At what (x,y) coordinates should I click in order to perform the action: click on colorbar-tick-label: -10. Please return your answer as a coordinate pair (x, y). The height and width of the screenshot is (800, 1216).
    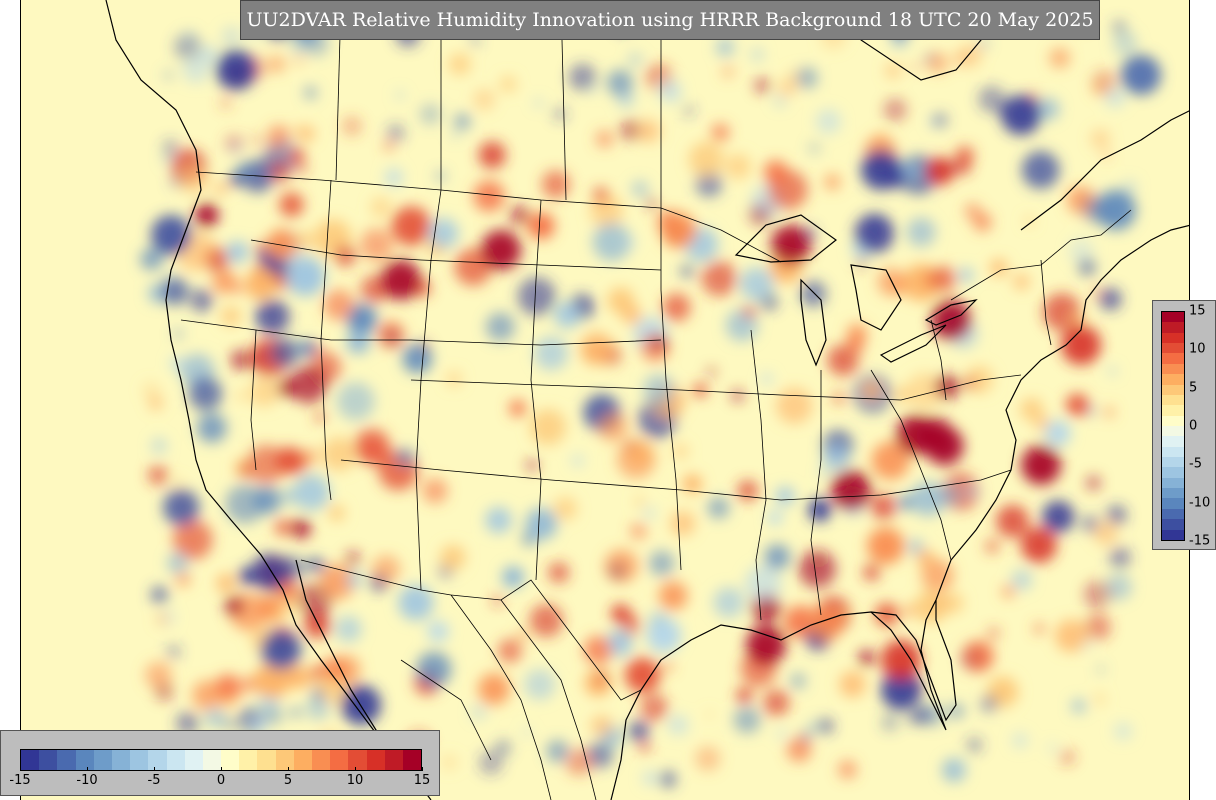
    Looking at the image, I should click on (87, 780).